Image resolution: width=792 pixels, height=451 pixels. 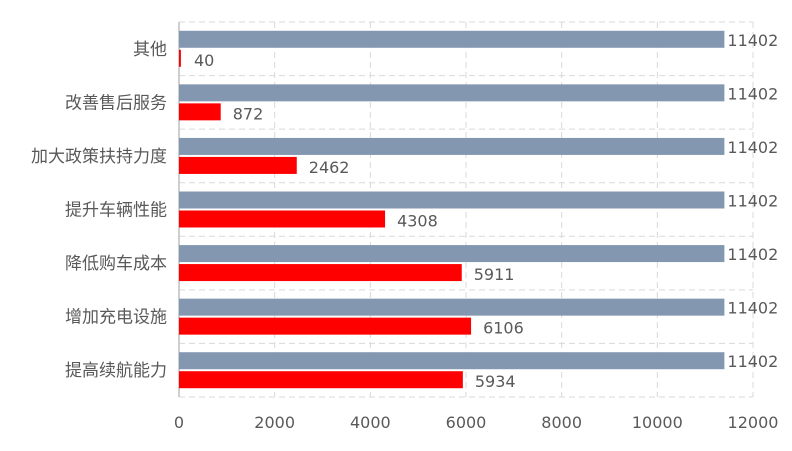 I want to click on data-label-series2-5: 6106, so click(x=503, y=328).